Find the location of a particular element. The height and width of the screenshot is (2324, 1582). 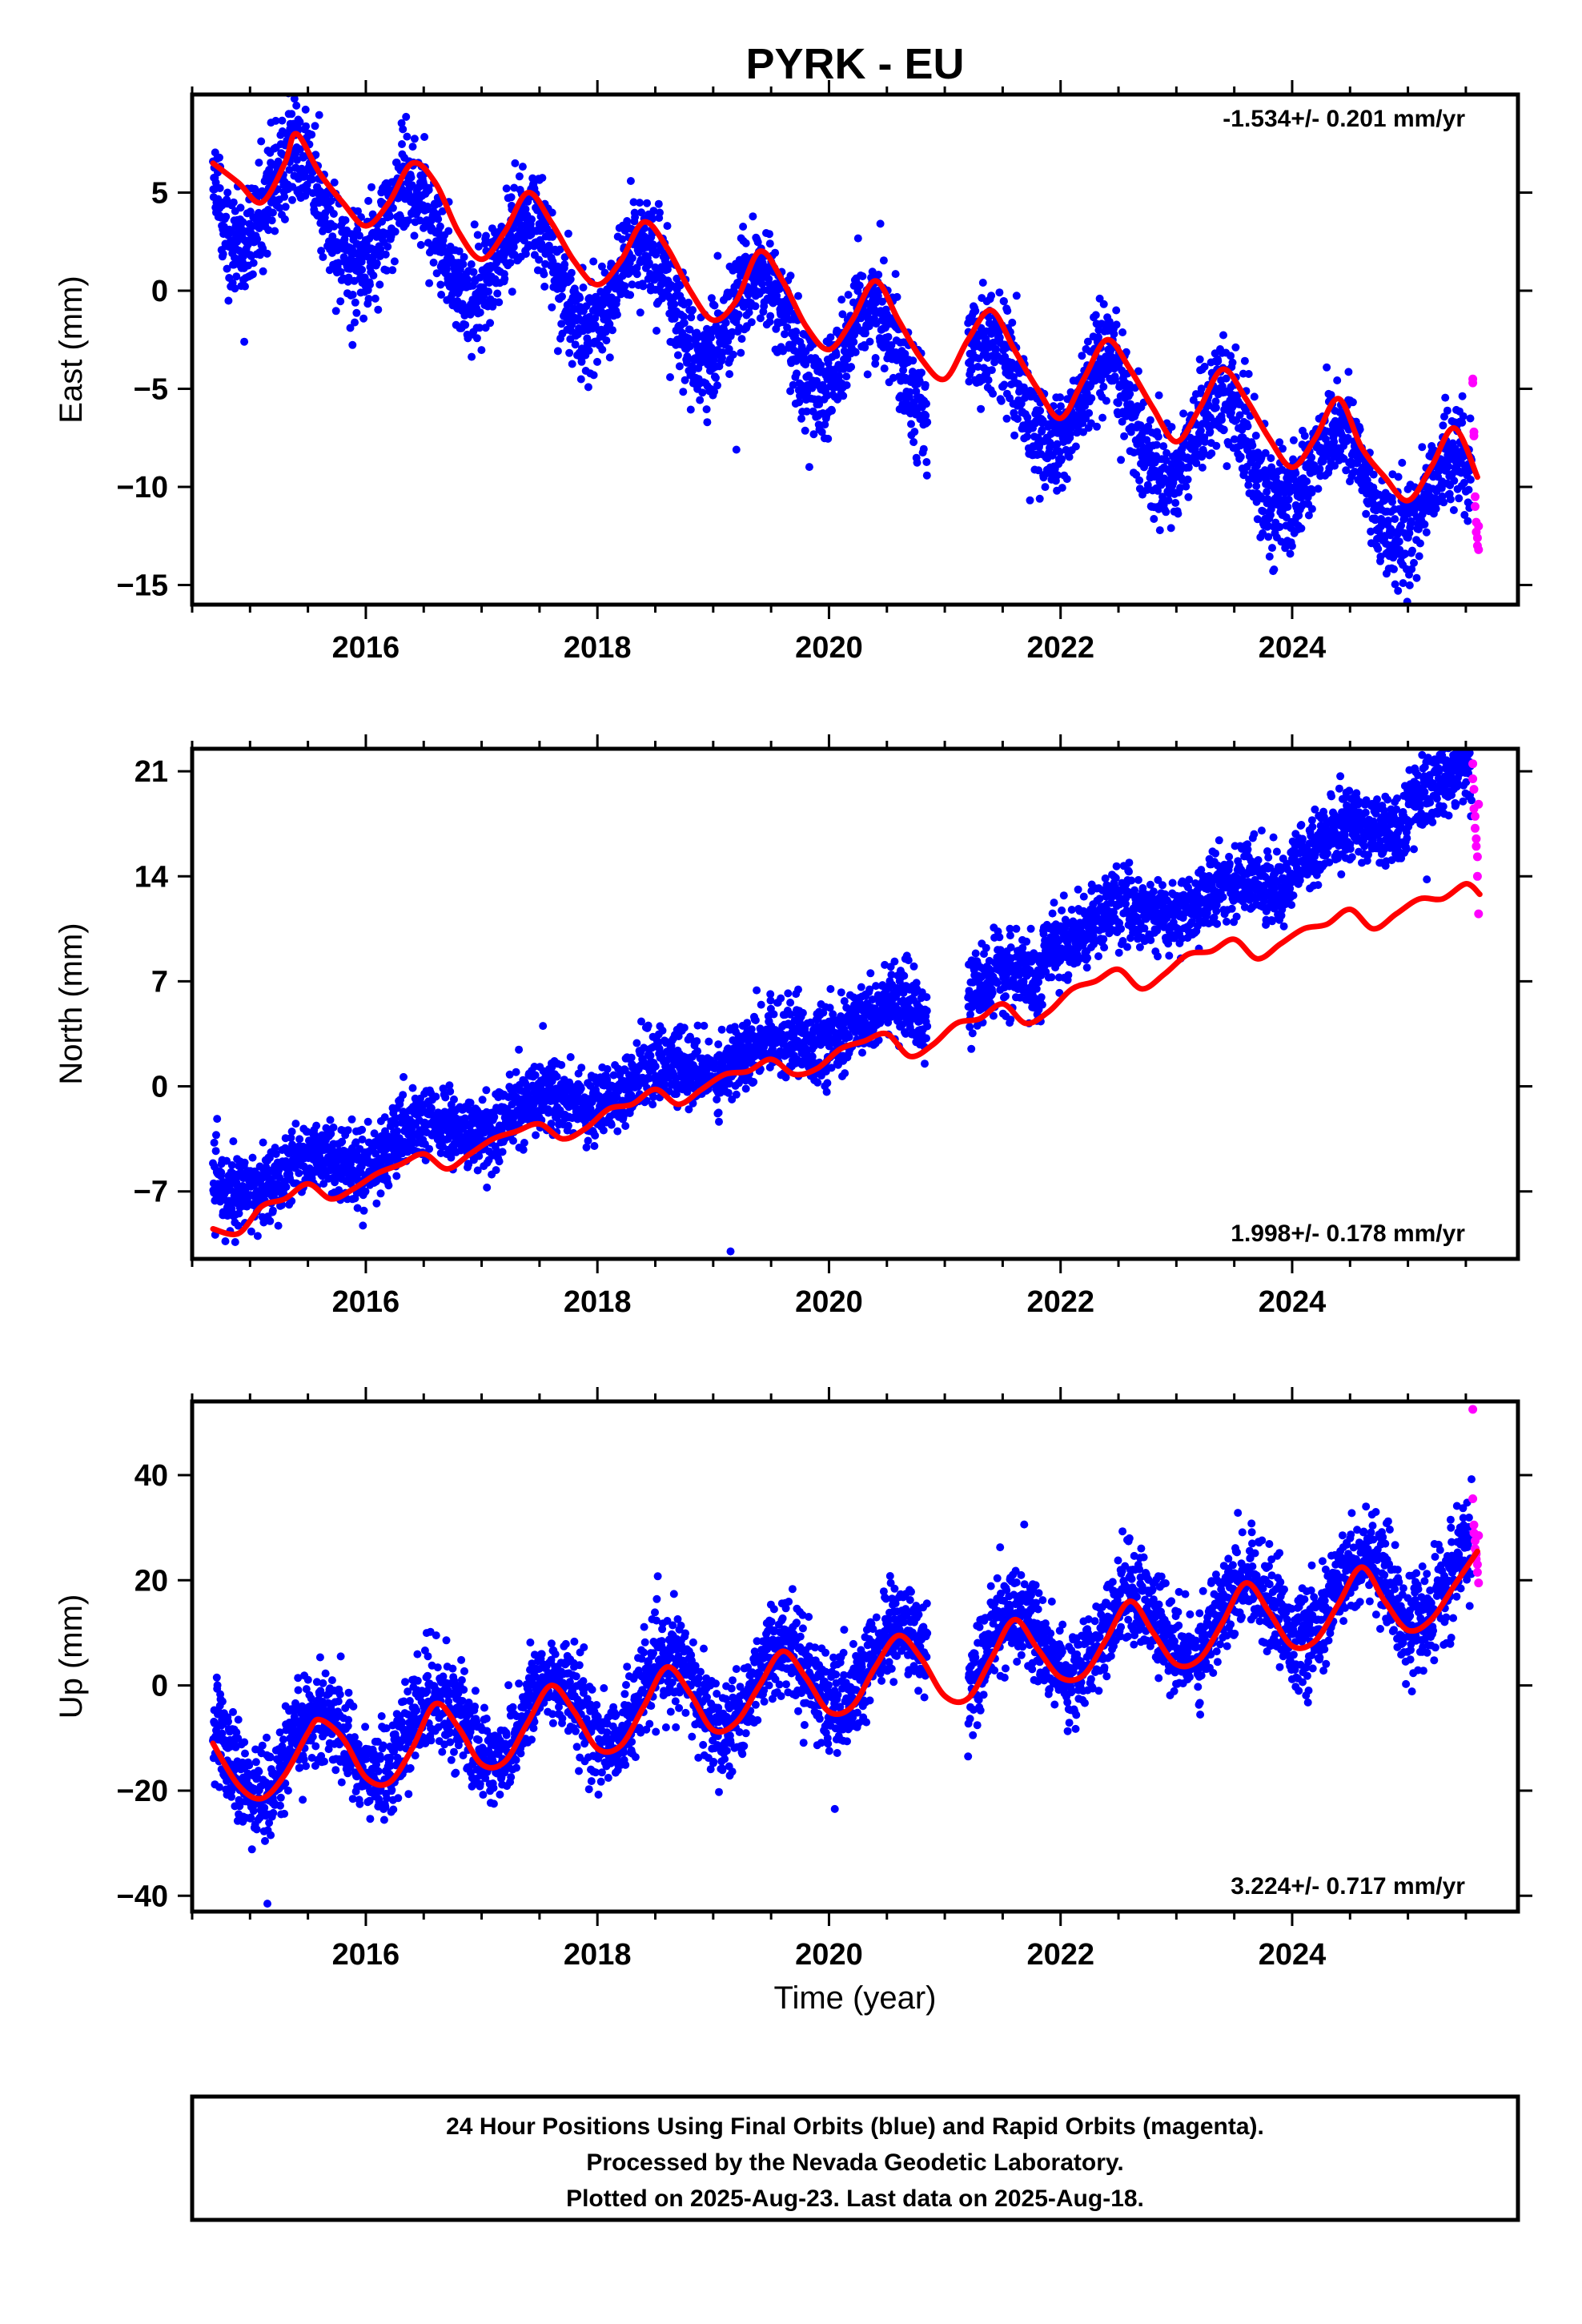

y-tick-label: −10 is located at coordinates (142, 488).